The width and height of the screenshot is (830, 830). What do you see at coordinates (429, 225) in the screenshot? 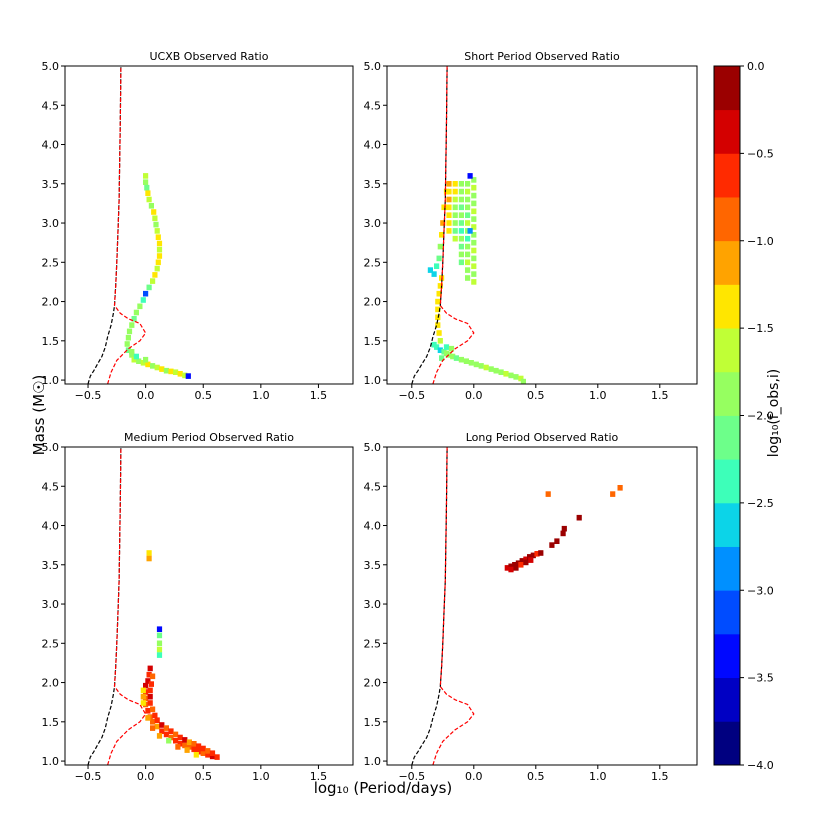
I see `black-dashed-line` at bounding box center [429, 225].